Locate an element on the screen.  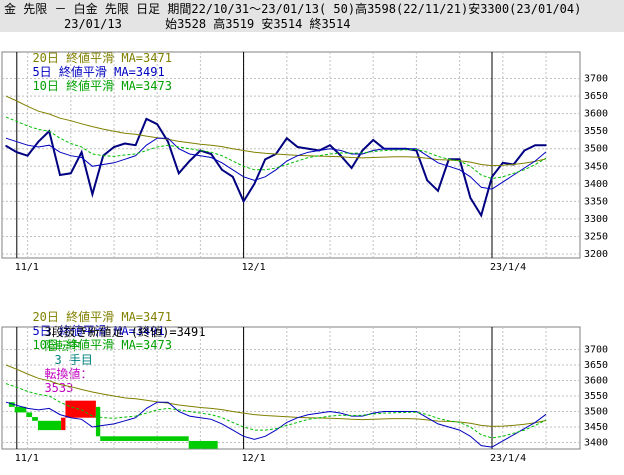
header-ohlc: 23/01/13 始3528 高3519 安3514 終3514 is located at coordinates (207, 24).